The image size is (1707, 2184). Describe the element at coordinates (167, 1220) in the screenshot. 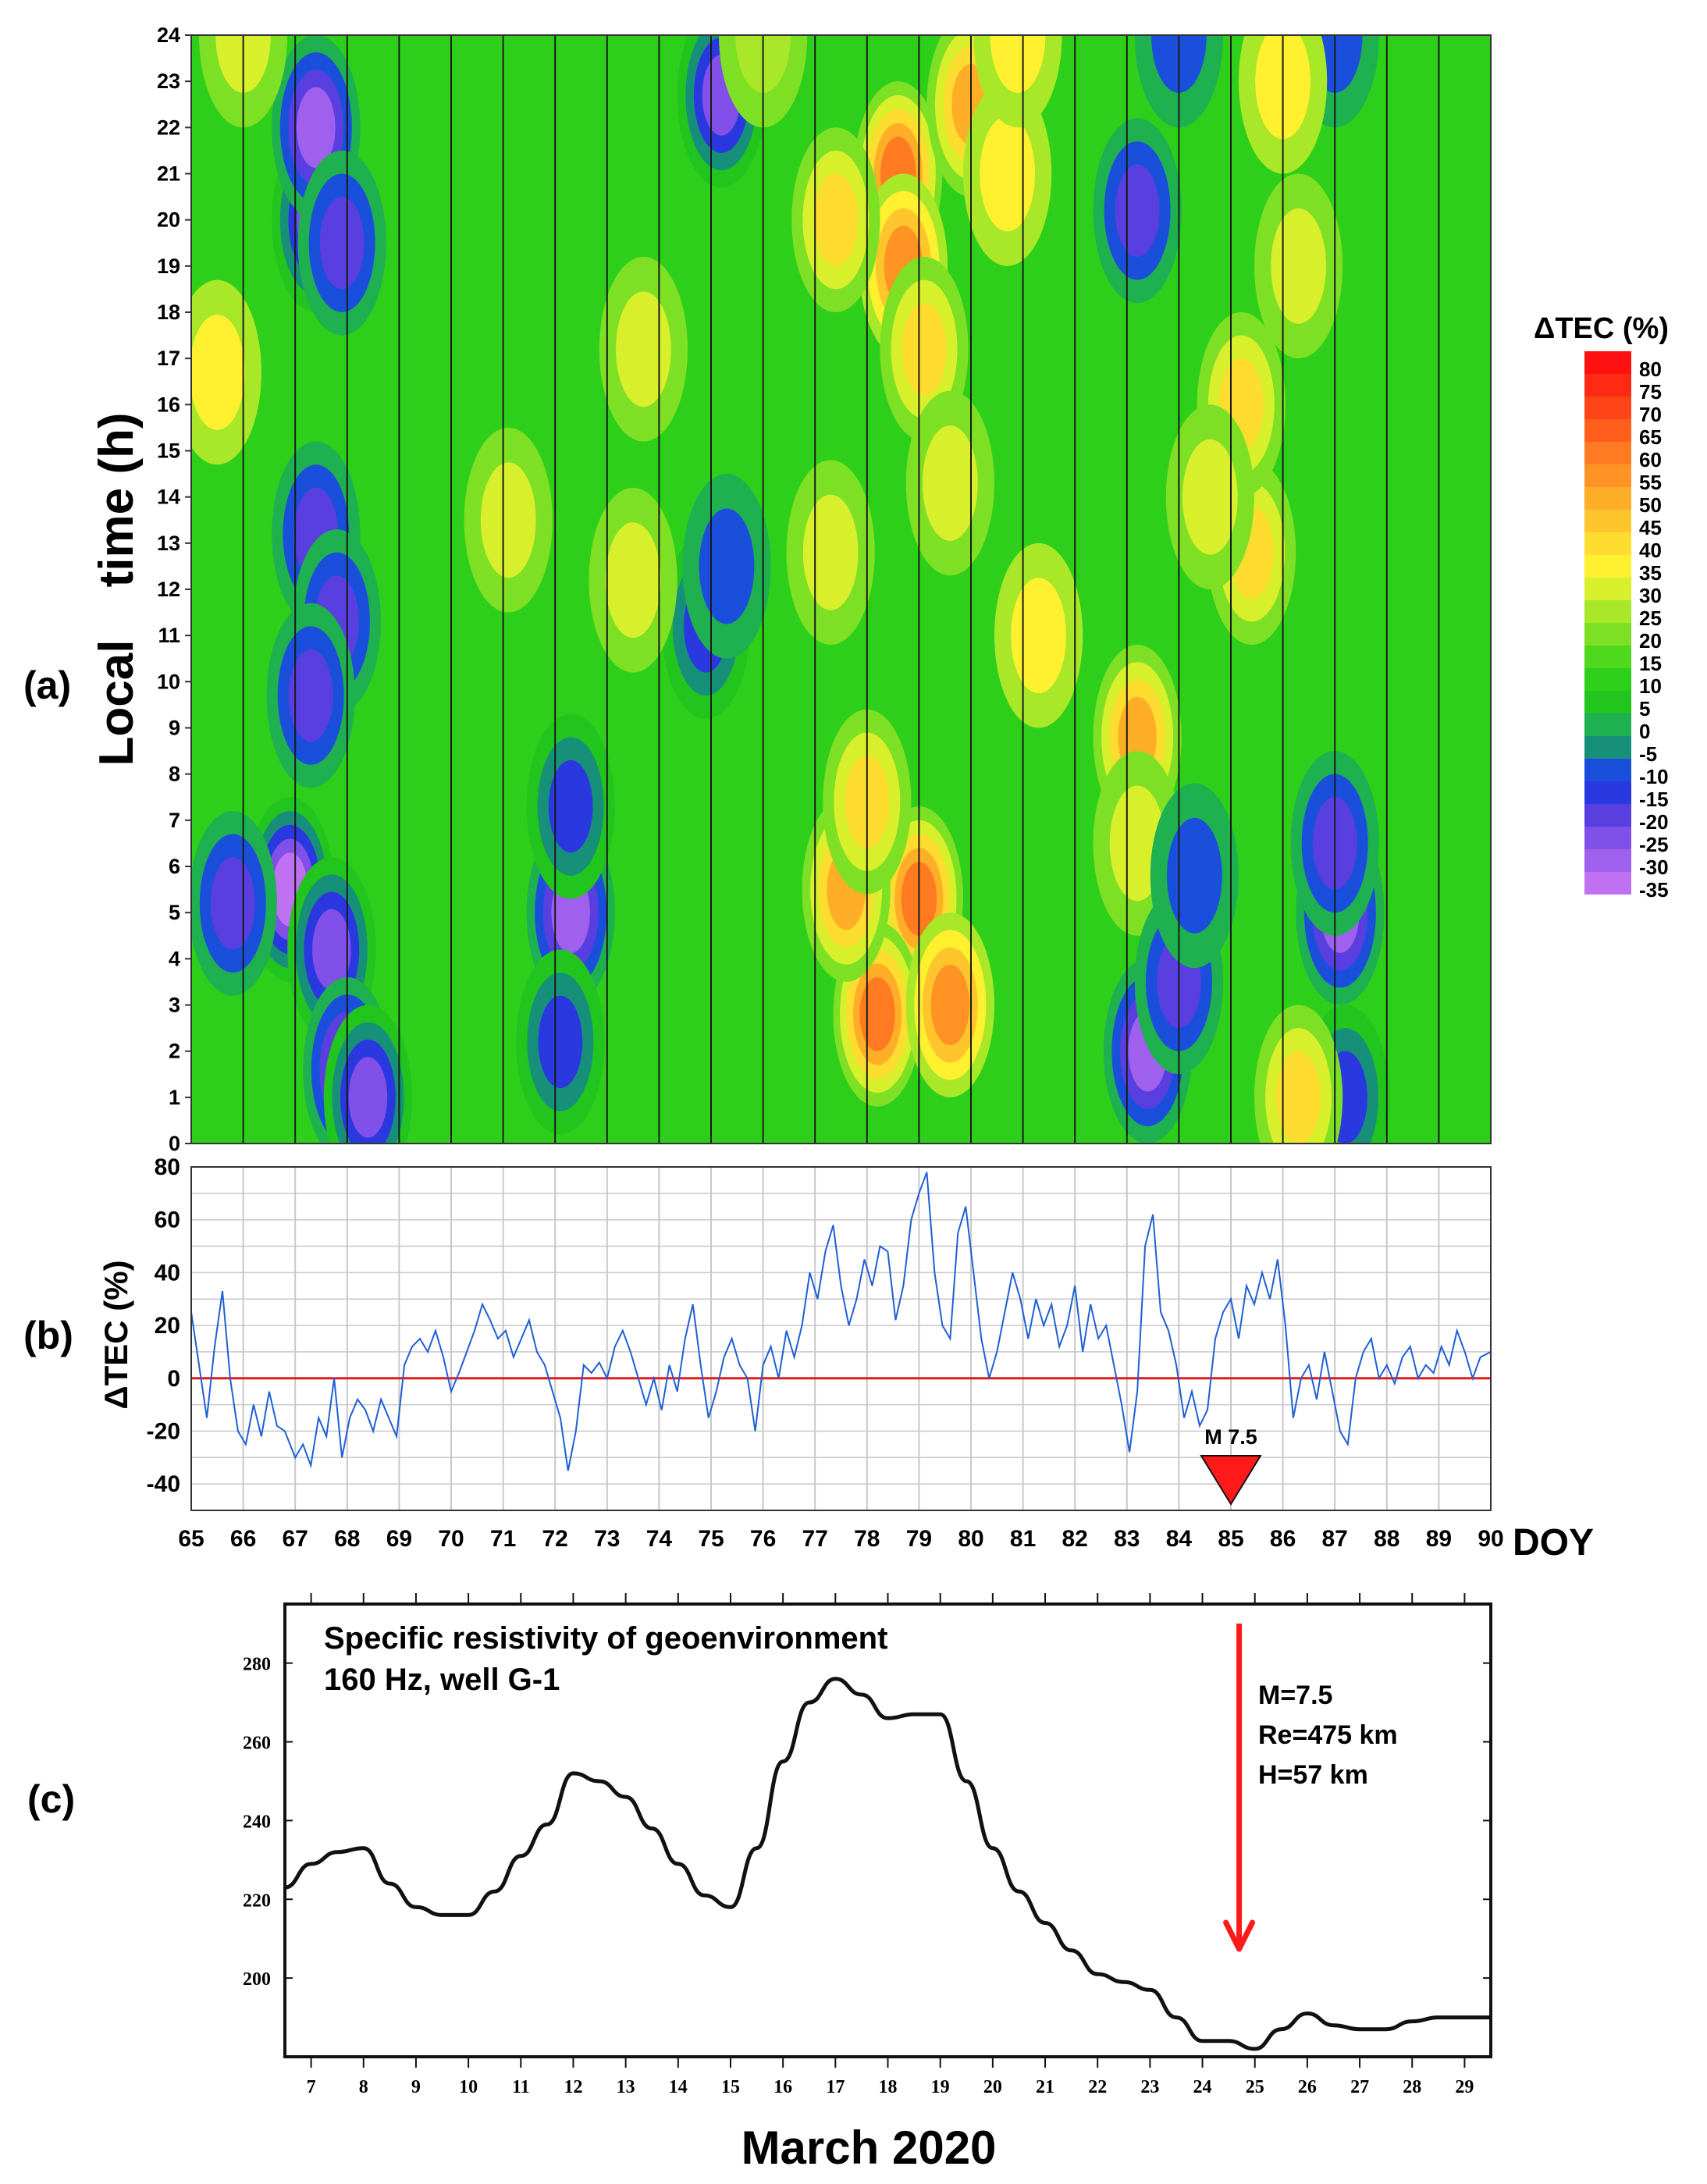

I see `tec-y-tick-label: 60` at that location.